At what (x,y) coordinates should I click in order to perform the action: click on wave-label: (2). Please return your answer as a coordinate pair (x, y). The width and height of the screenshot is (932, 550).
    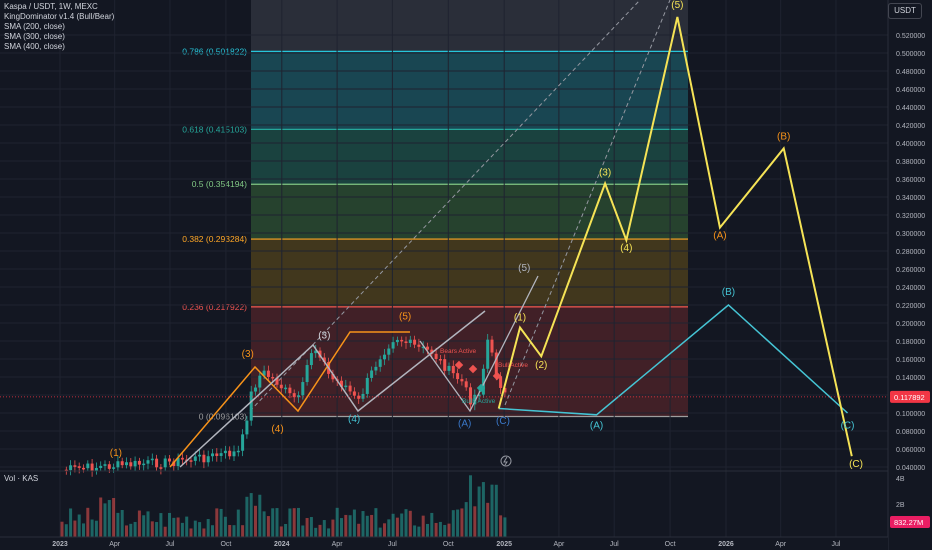
    Looking at the image, I should click on (541, 365).